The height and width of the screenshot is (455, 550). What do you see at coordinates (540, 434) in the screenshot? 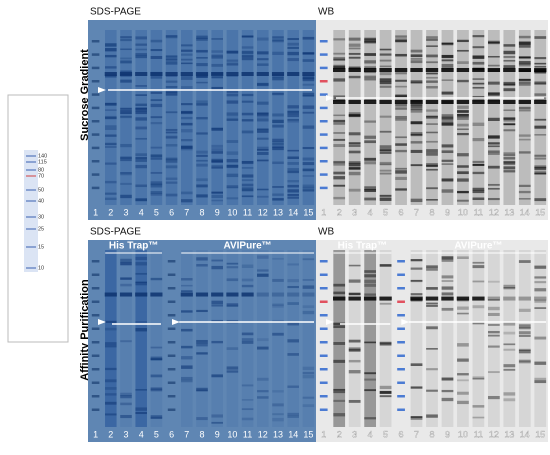
I see `lane-number: 15` at bounding box center [540, 434].